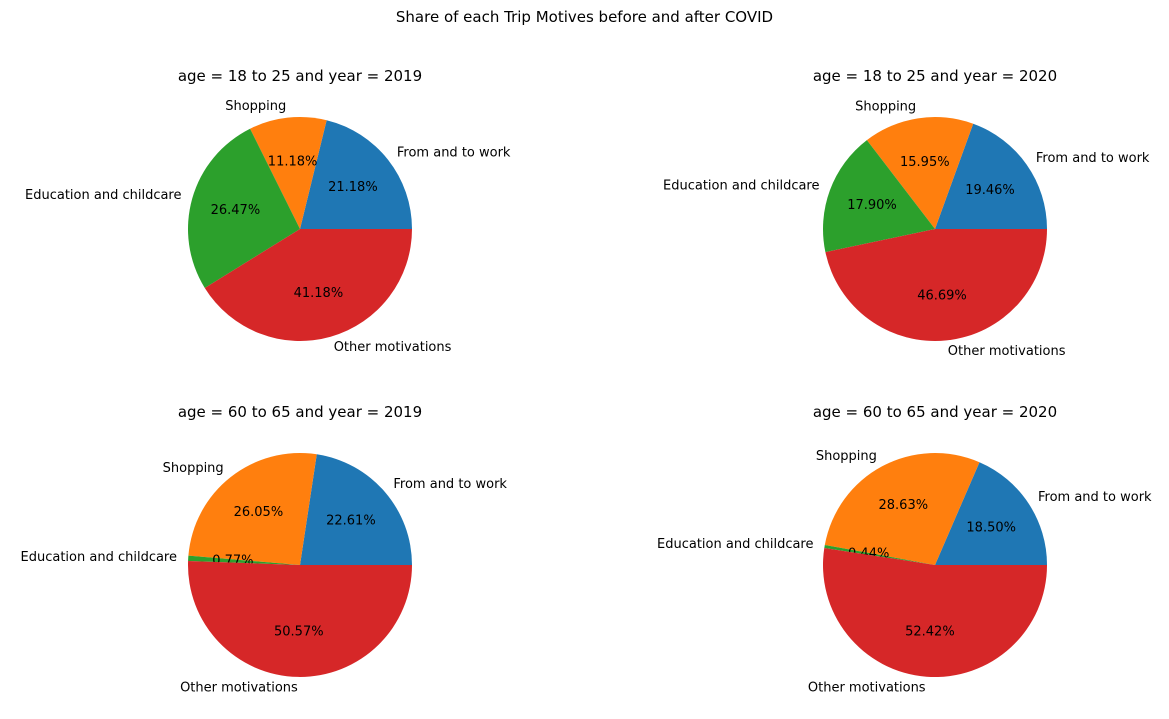  What do you see at coordinates (942, 295) in the screenshot?
I see `slice-percent-other-motivations: 46.69%` at bounding box center [942, 295].